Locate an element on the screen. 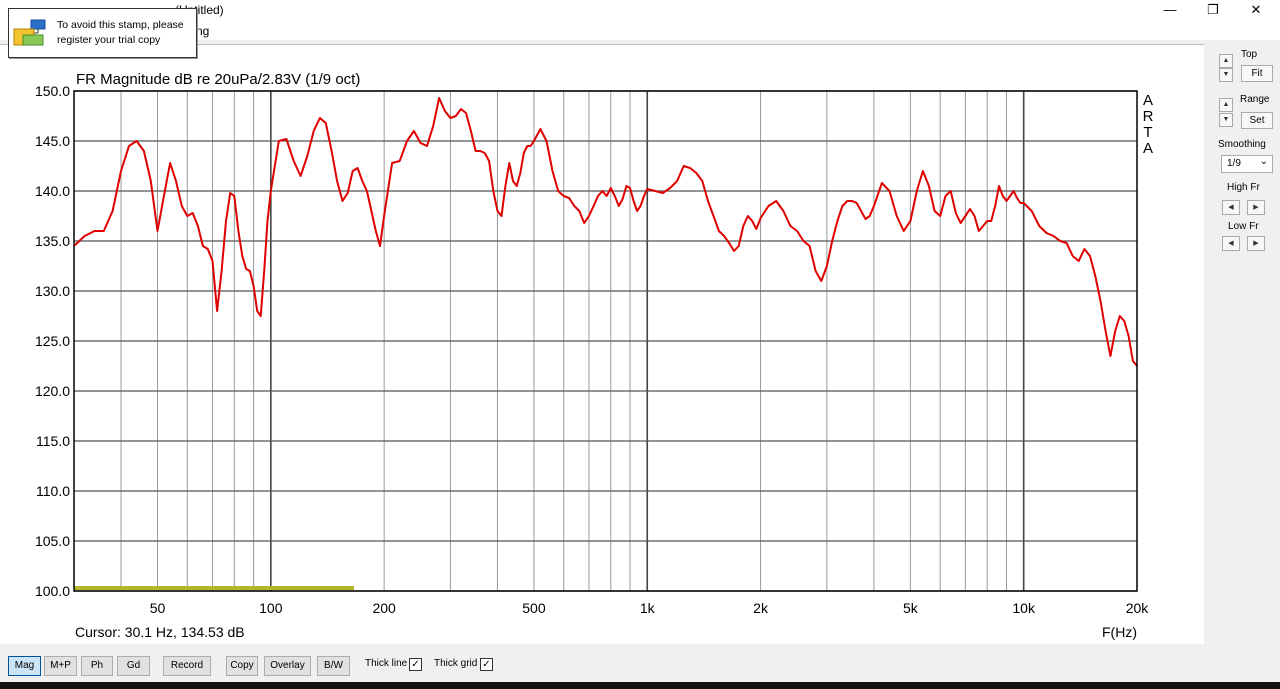 This screenshot has height=689, width=1280. taskbar is located at coordinates (640, 685).